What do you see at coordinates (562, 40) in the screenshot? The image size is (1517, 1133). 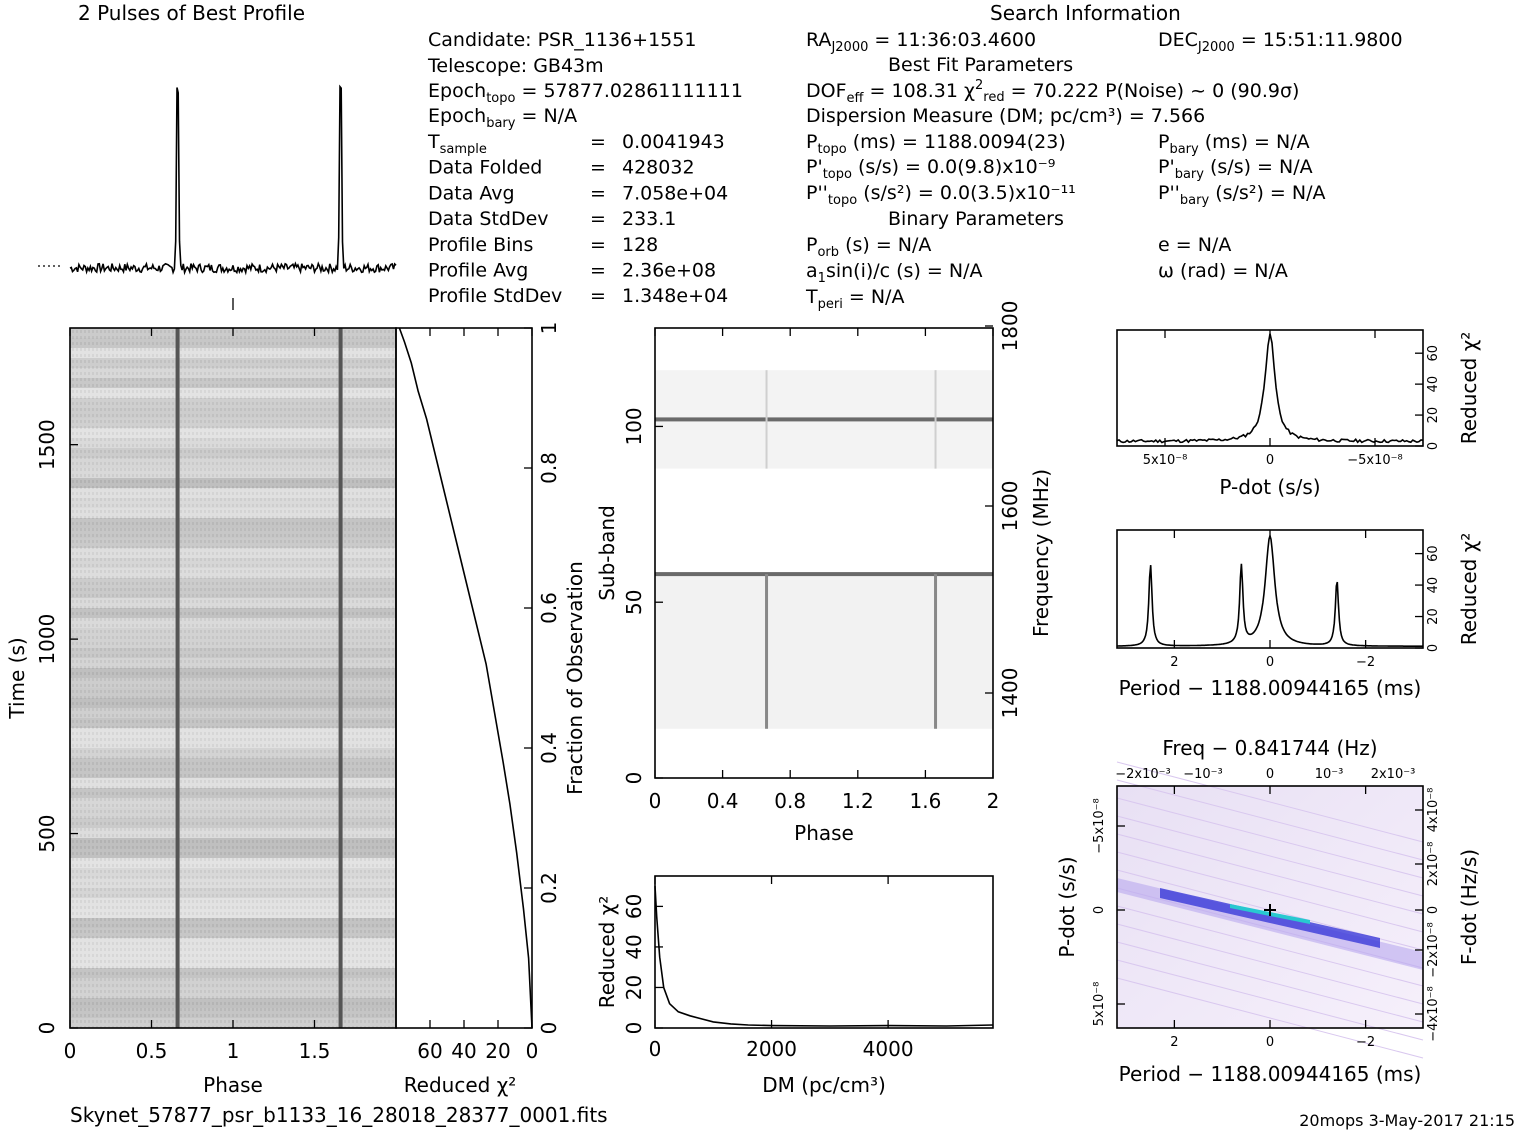 I see `candidate-line: Candidate: PSR_1136+1551` at bounding box center [562, 40].